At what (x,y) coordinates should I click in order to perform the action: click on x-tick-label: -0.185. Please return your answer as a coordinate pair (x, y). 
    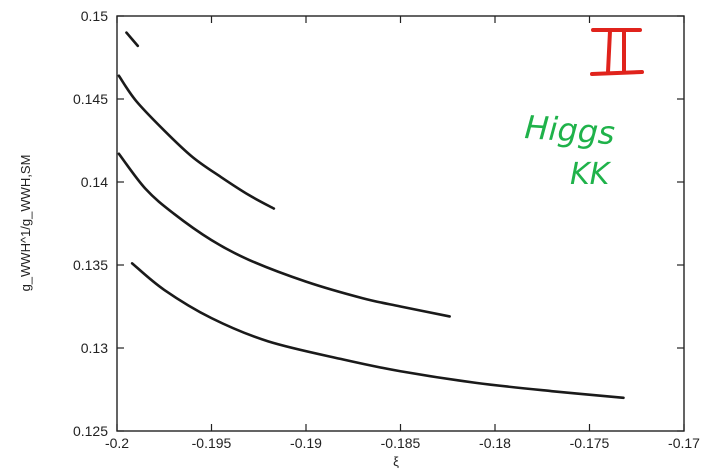
    Looking at the image, I should click on (401, 443).